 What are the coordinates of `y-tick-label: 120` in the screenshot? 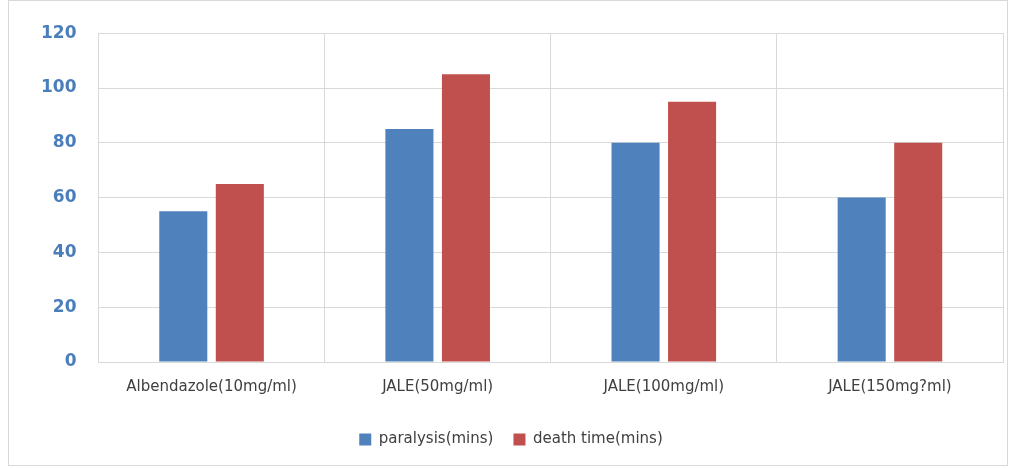 It's located at (58, 31).